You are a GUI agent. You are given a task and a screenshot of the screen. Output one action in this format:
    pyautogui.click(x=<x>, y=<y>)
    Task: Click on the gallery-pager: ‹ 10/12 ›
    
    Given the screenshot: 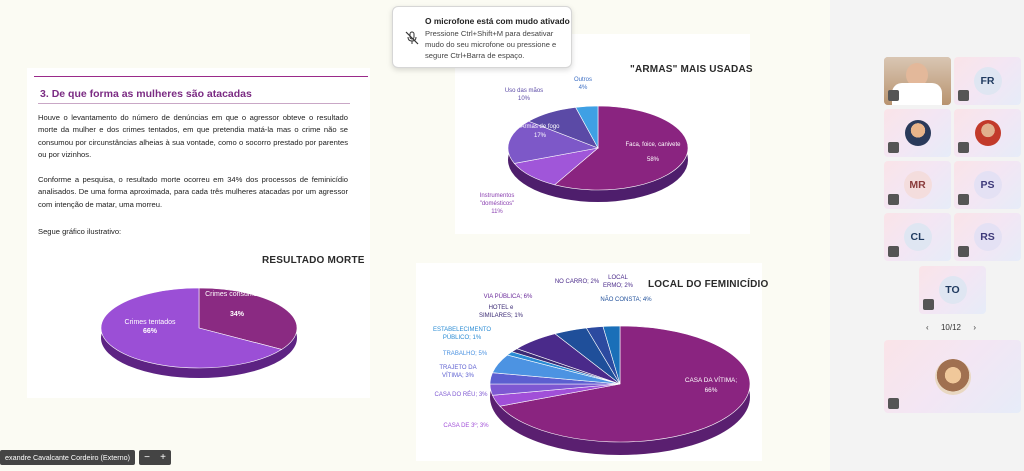 What is the action you would take?
    pyautogui.click(x=951, y=327)
    